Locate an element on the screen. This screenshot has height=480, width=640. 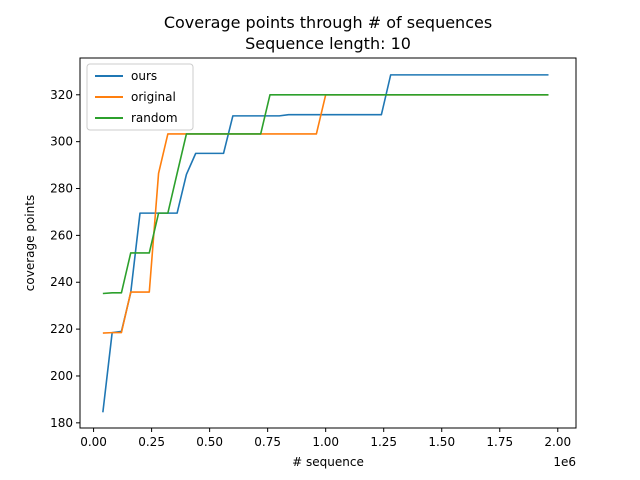
x-axis-label: # sequence is located at coordinates (328, 462).